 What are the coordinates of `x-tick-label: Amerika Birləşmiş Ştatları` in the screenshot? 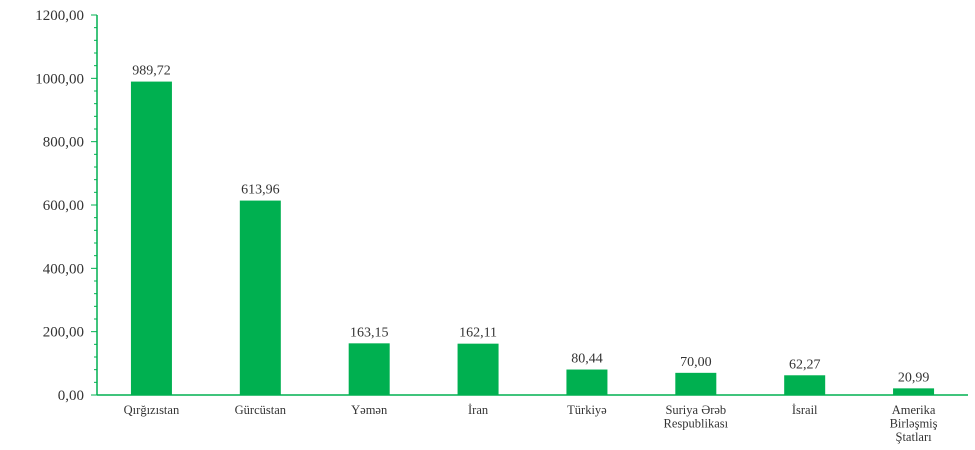 It's located at (914, 423).